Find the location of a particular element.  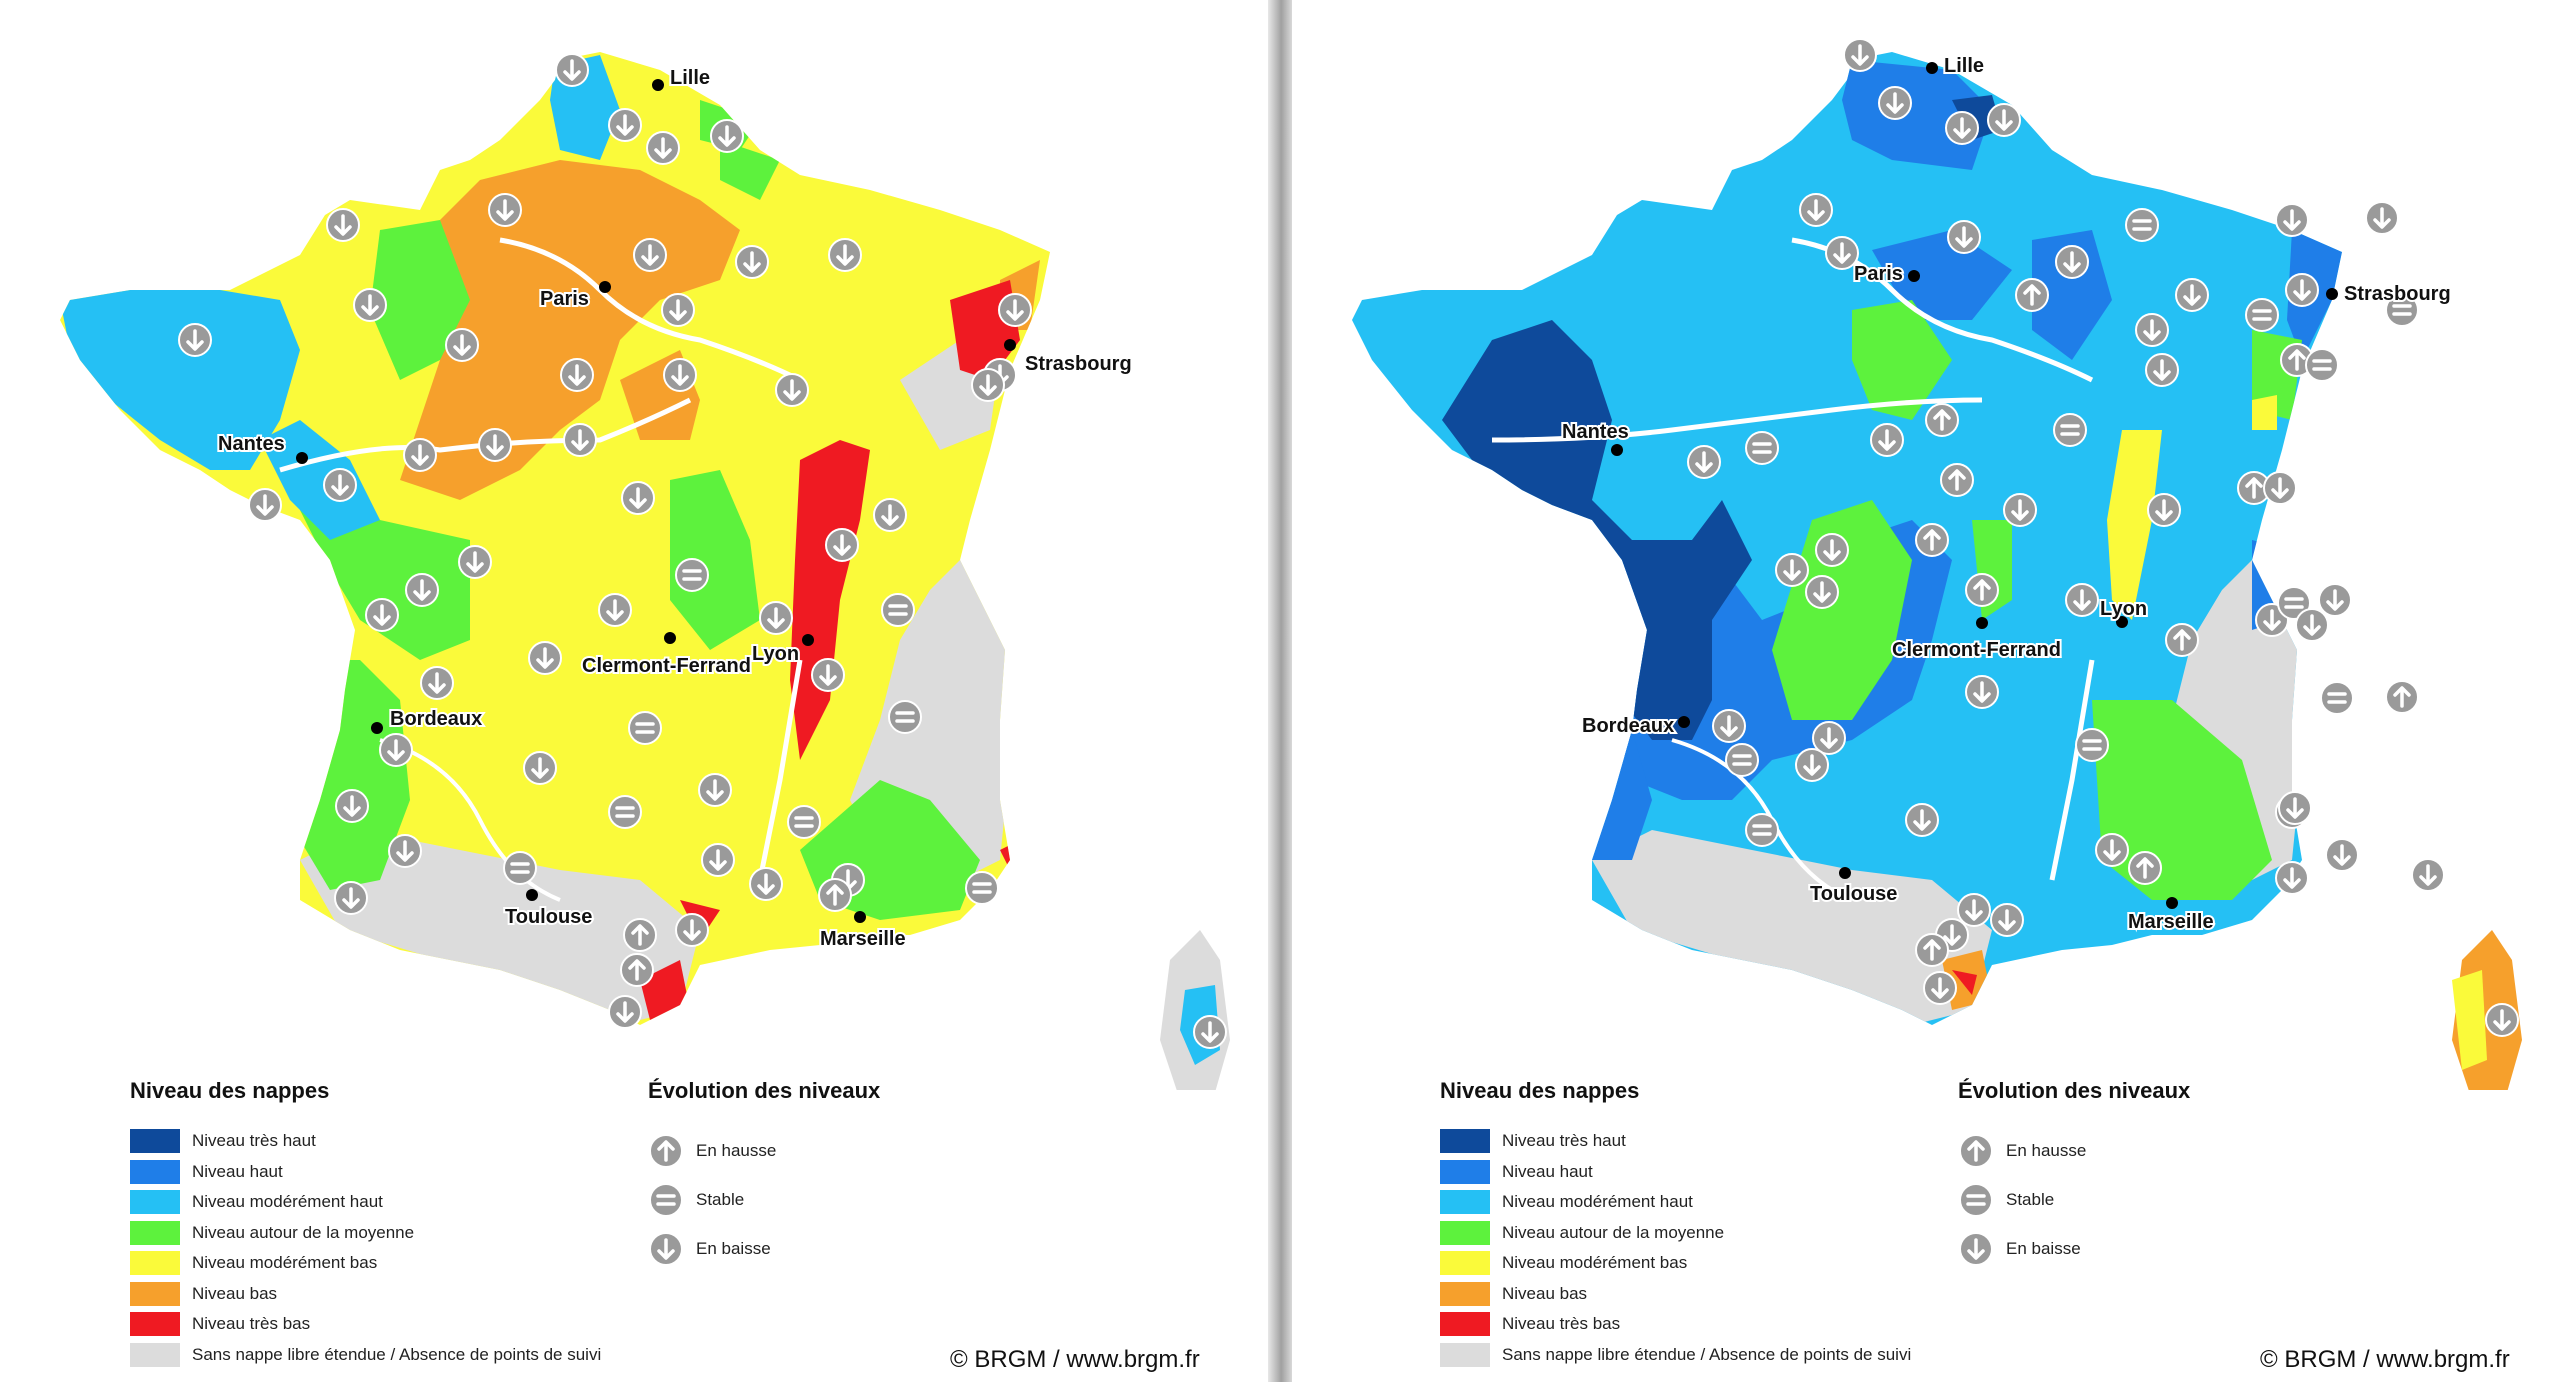

city-lyon: Lyon is located at coordinates (2123, 612).